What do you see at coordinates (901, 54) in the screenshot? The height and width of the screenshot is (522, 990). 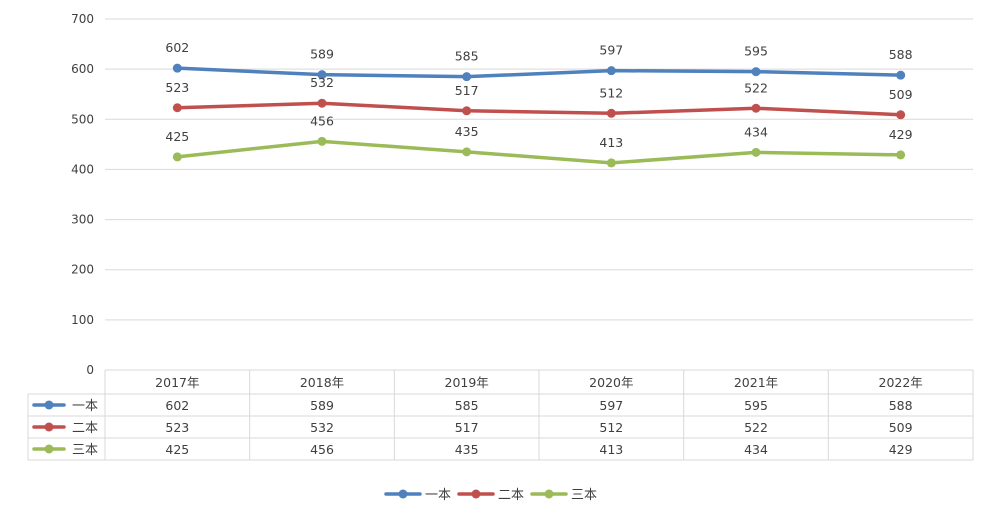 I see `data-label: 588` at bounding box center [901, 54].